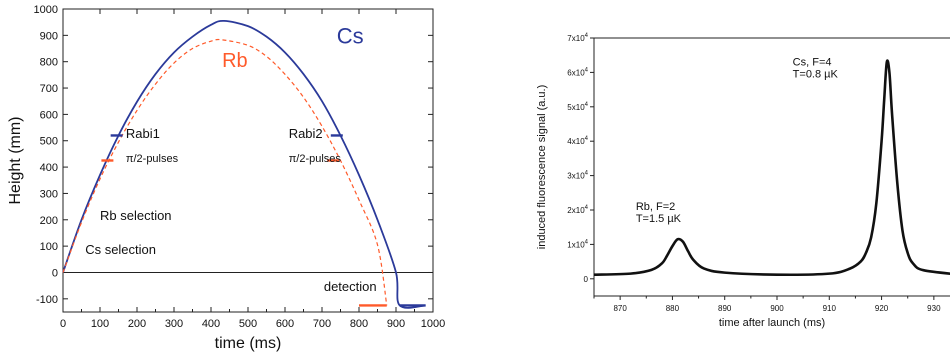  I want to click on right-x-tick-label: 930, so click(934, 308).